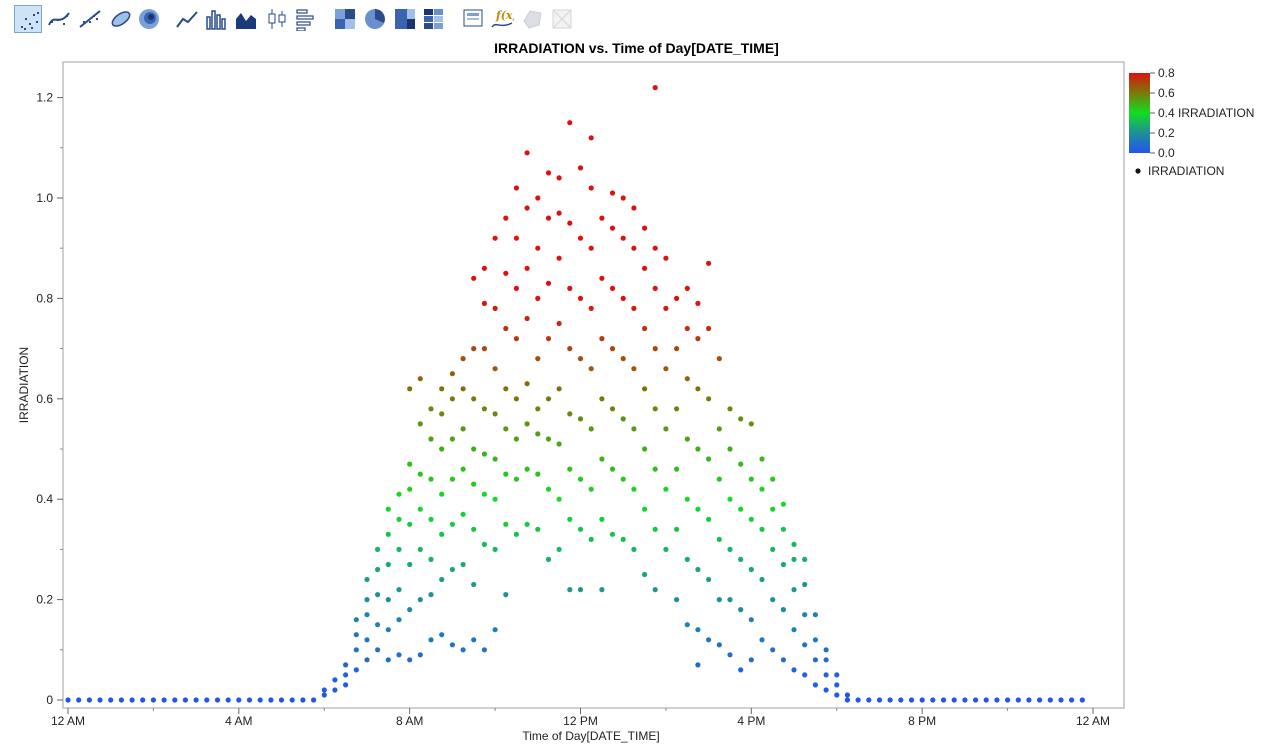  Describe the element at coordinates (562, 19) in the screenshot. I see `parallel-button` at that location.